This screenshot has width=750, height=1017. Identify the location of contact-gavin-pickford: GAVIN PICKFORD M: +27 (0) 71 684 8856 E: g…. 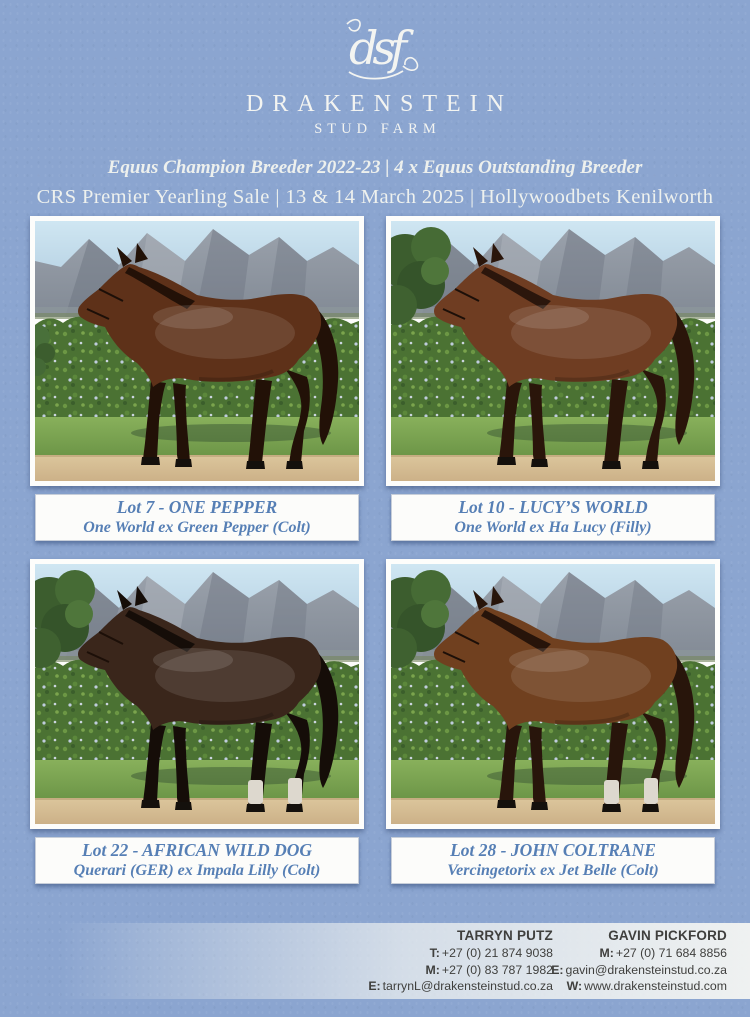
(639, 961).